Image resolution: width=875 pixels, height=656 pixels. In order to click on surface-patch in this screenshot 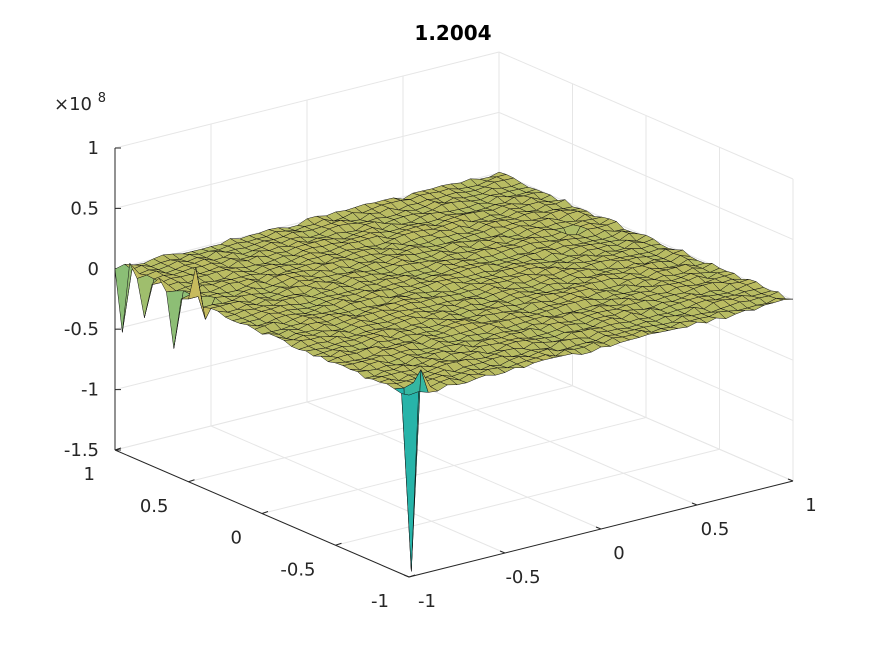, I will do `click(410, 481)`.